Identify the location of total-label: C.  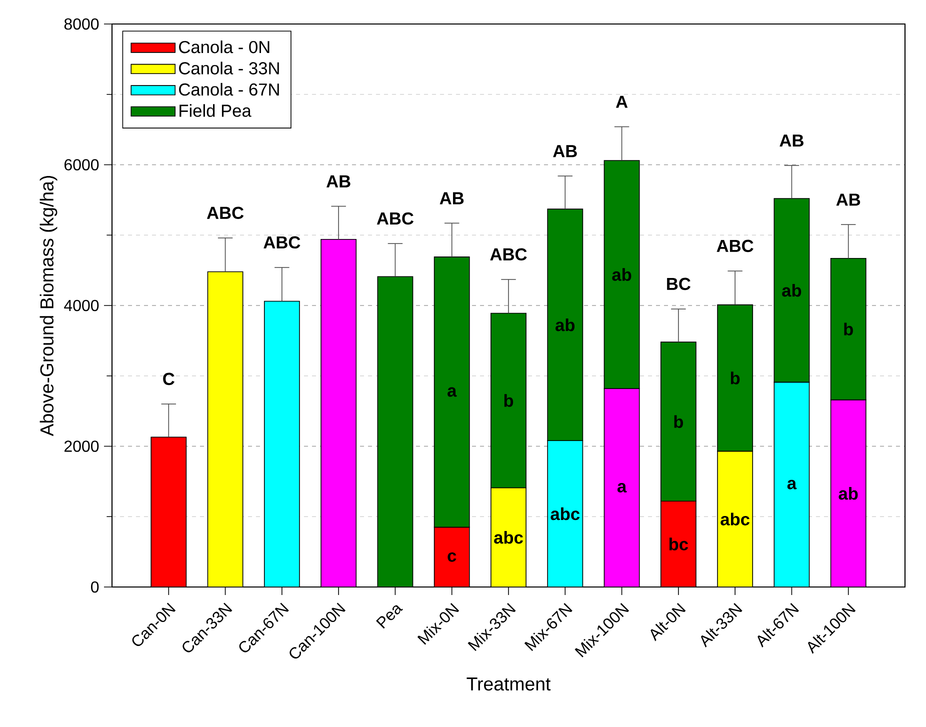
(168, 379).